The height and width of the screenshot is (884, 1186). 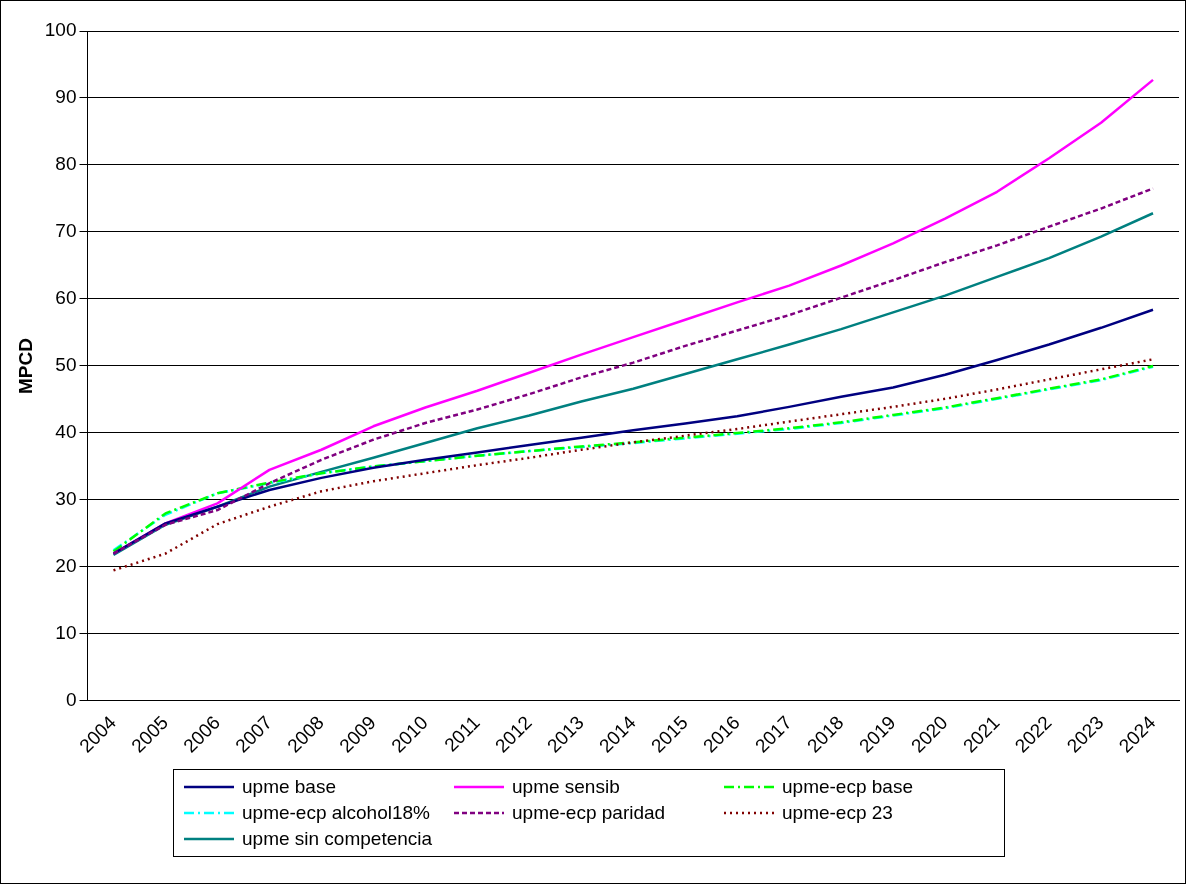 I want to click on y-axis-title: MPCD, so click(x=25, y=366).